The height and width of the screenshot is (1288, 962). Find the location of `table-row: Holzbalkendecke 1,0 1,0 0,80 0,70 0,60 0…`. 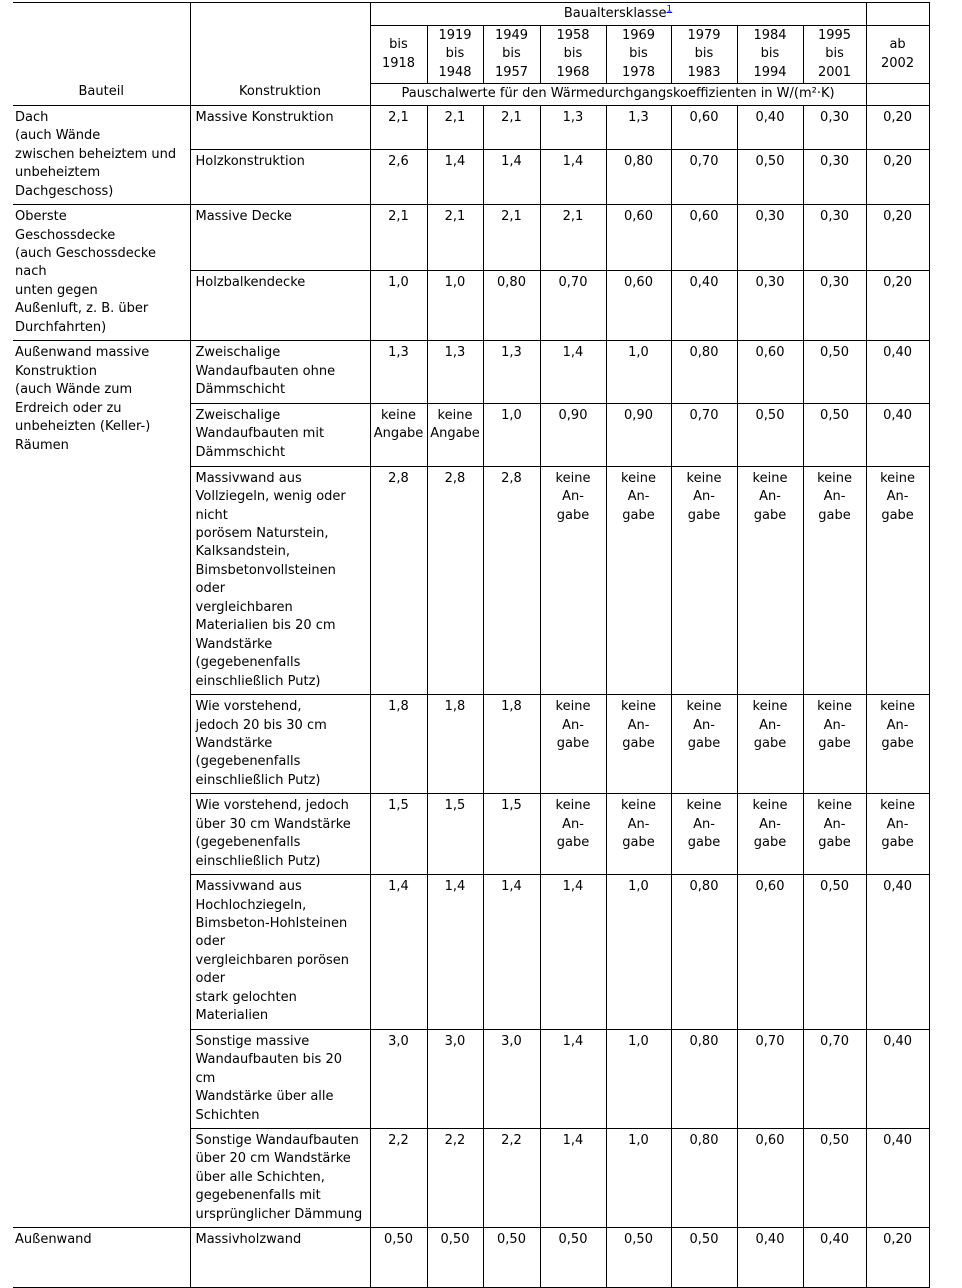

table-row: Holzbalkendecke 1,0 1,0 0,80 0,70 0,60 0… is located at coordinates (471, 306).